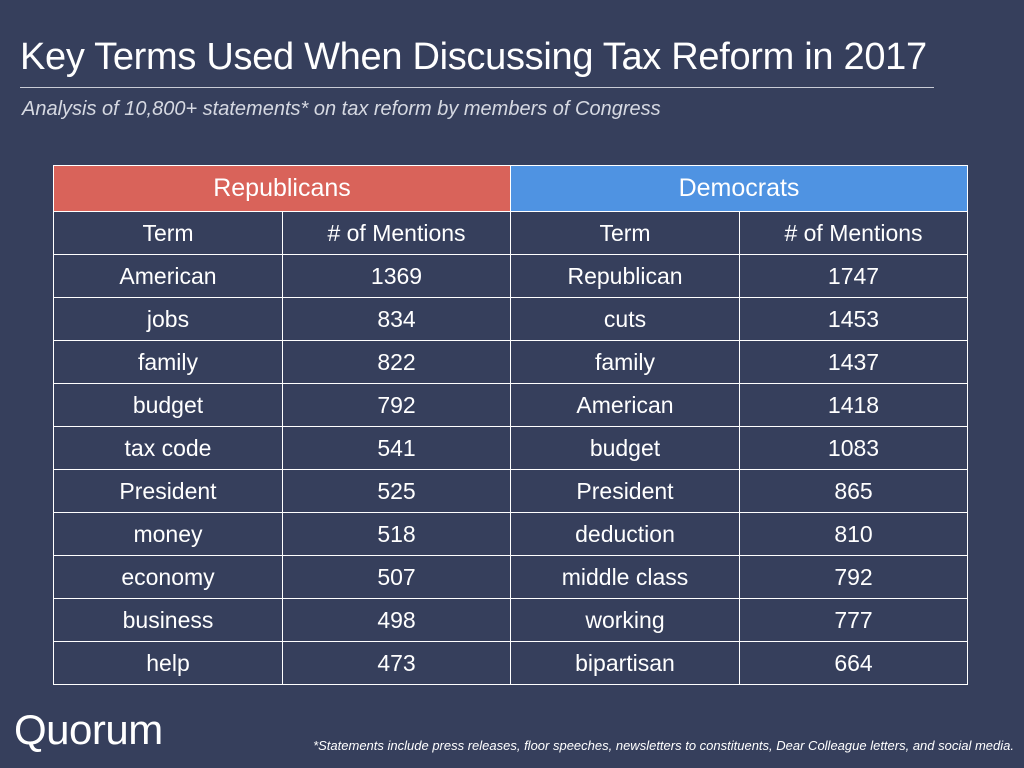 Image resolution: width=1024 pixels, height=768 pixels. Describe the element at coordinates (853, 233) in the screenshot. I see `dem-mentions-column-header: # of Mentions` at that location.